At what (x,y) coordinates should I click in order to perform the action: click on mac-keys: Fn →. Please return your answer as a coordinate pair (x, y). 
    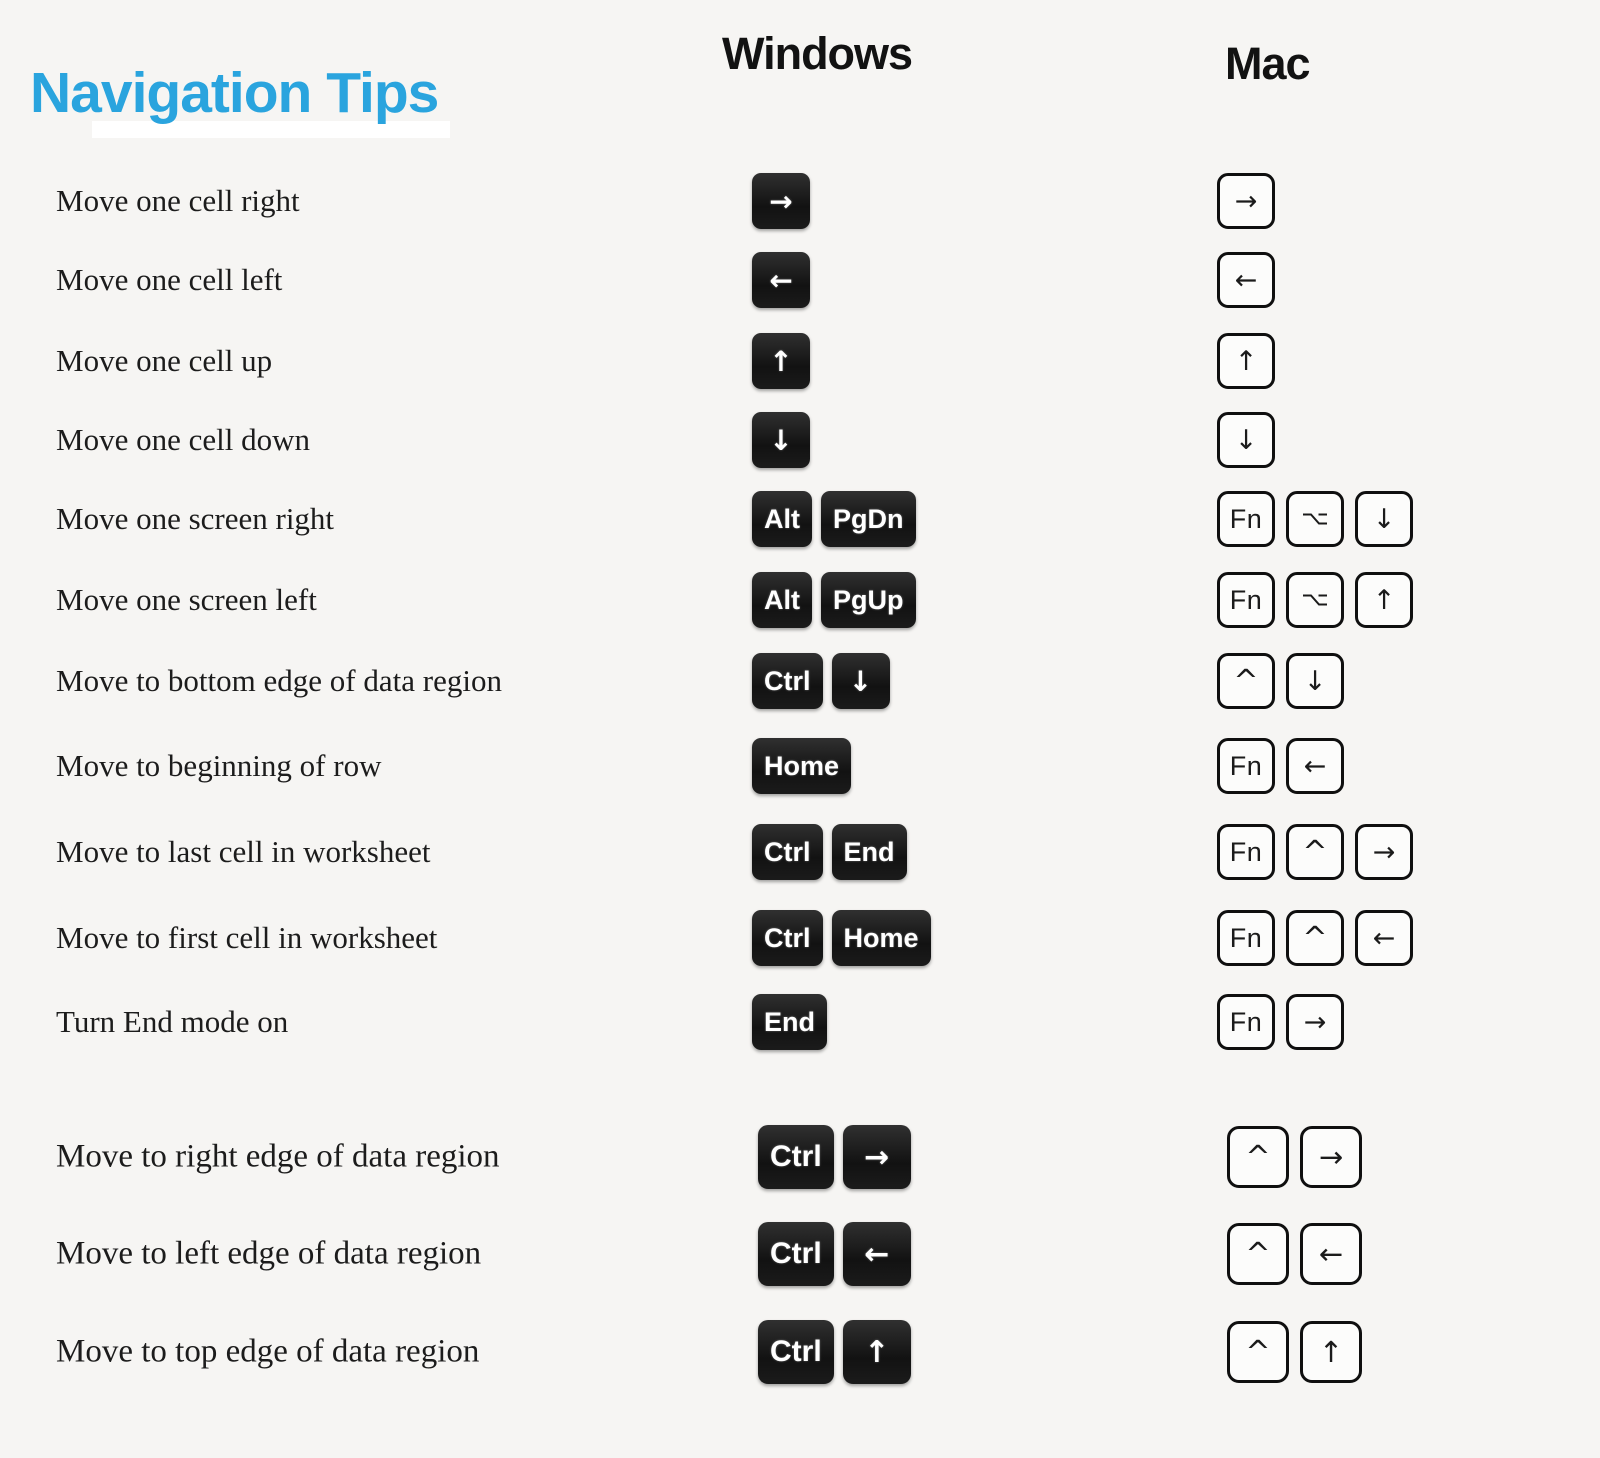
    Looking at the image, I should click on (1280, 1022).